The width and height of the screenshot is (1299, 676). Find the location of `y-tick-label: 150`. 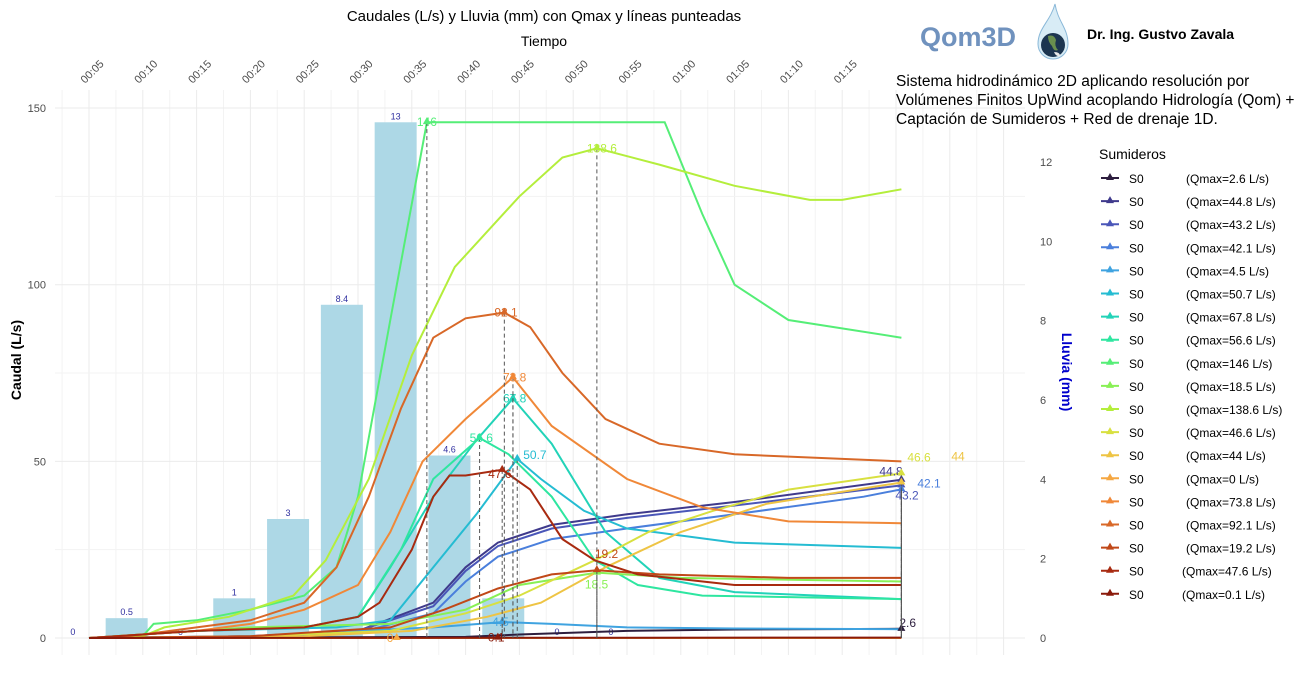

y-tick-label: 150 is located at coordinates (37, 109).